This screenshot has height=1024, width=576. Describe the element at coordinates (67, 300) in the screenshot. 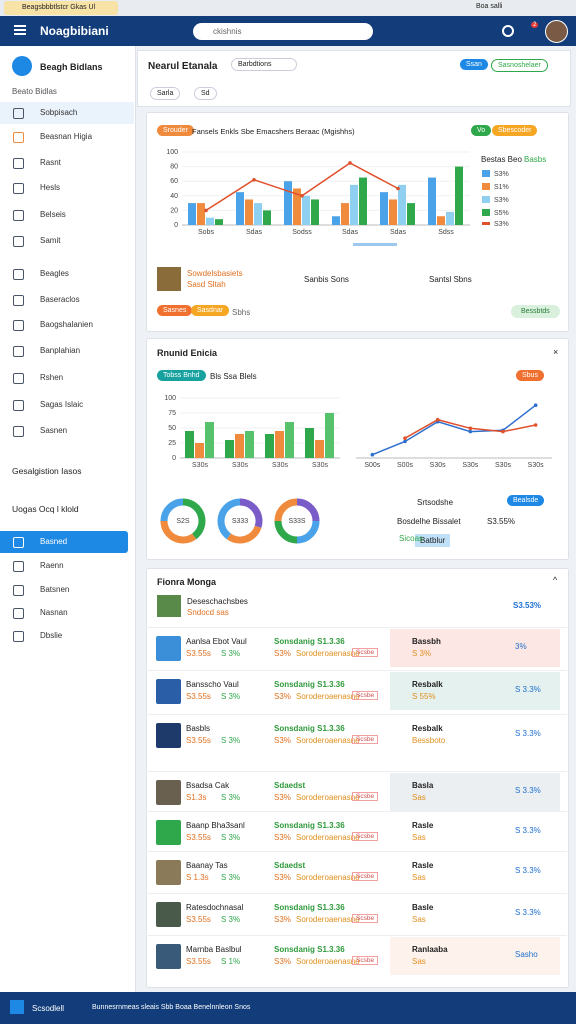

I see `nav-item: Baseraclos` at that location.